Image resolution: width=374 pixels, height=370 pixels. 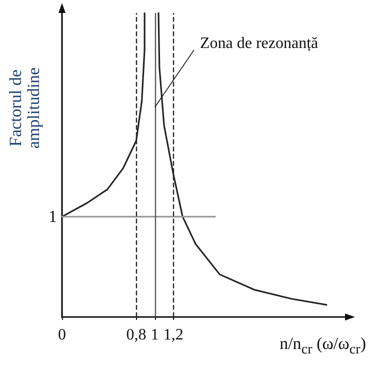 I want to click on y-axis-title: Factorul de amplitudine, so click(x=24, y=108).